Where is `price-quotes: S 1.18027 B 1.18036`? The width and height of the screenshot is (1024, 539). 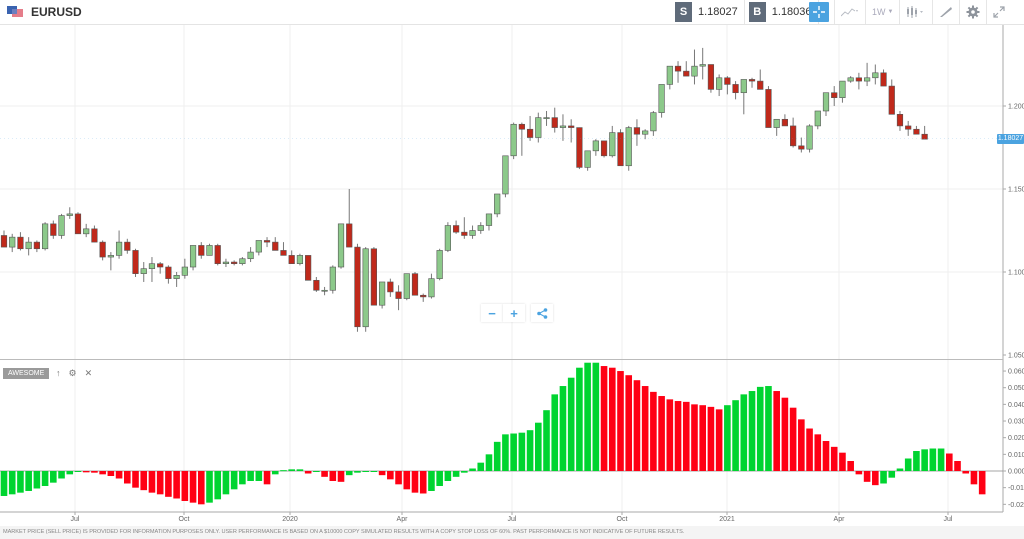
price-quotes: S 1.18027 B 1.18036 is located at coordinates (747, 12).